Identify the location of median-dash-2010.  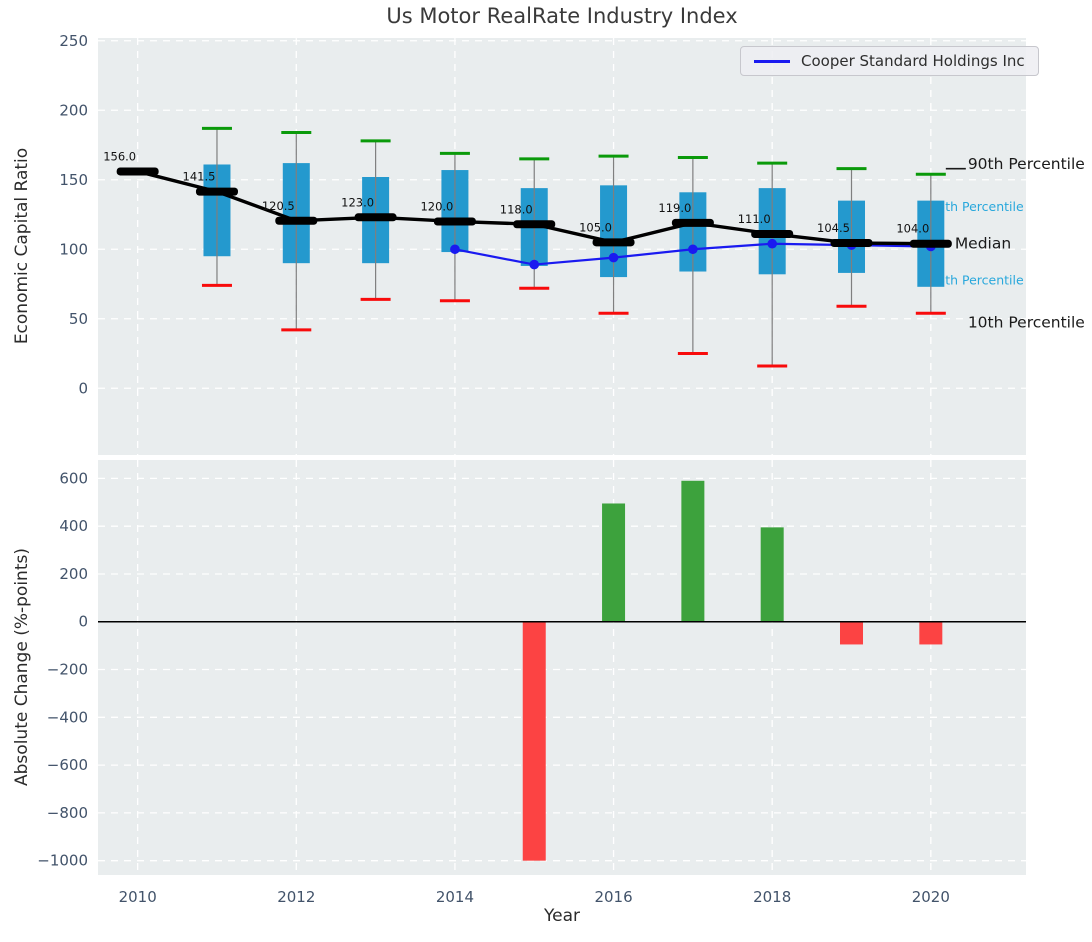
(137, 171).